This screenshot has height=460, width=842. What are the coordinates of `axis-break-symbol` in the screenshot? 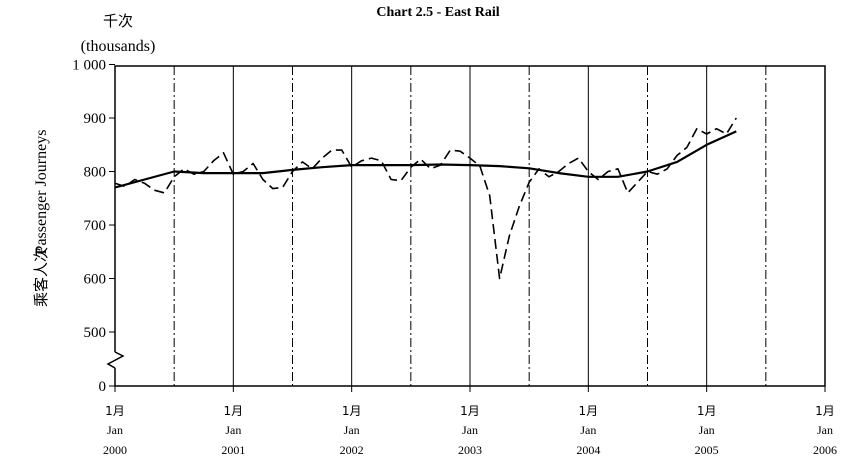 It's located at (115, 360).